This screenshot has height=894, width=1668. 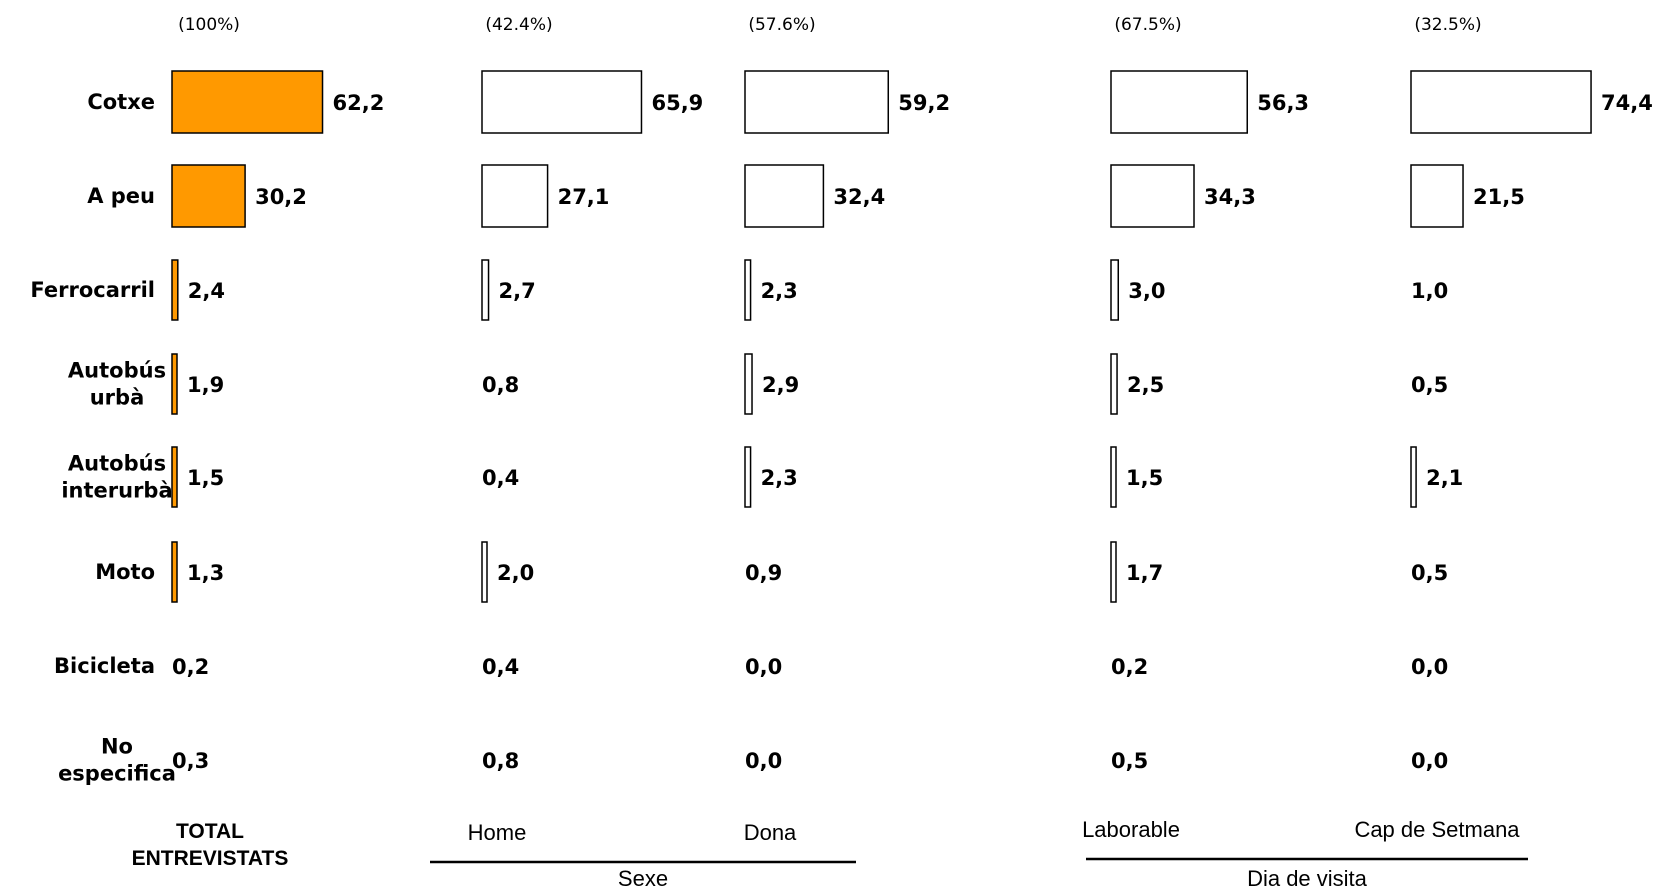 What do you see at coordinates (205, 385) in the screenshot?
I see `data-label: 1,9` at bounding box center [205, 385].